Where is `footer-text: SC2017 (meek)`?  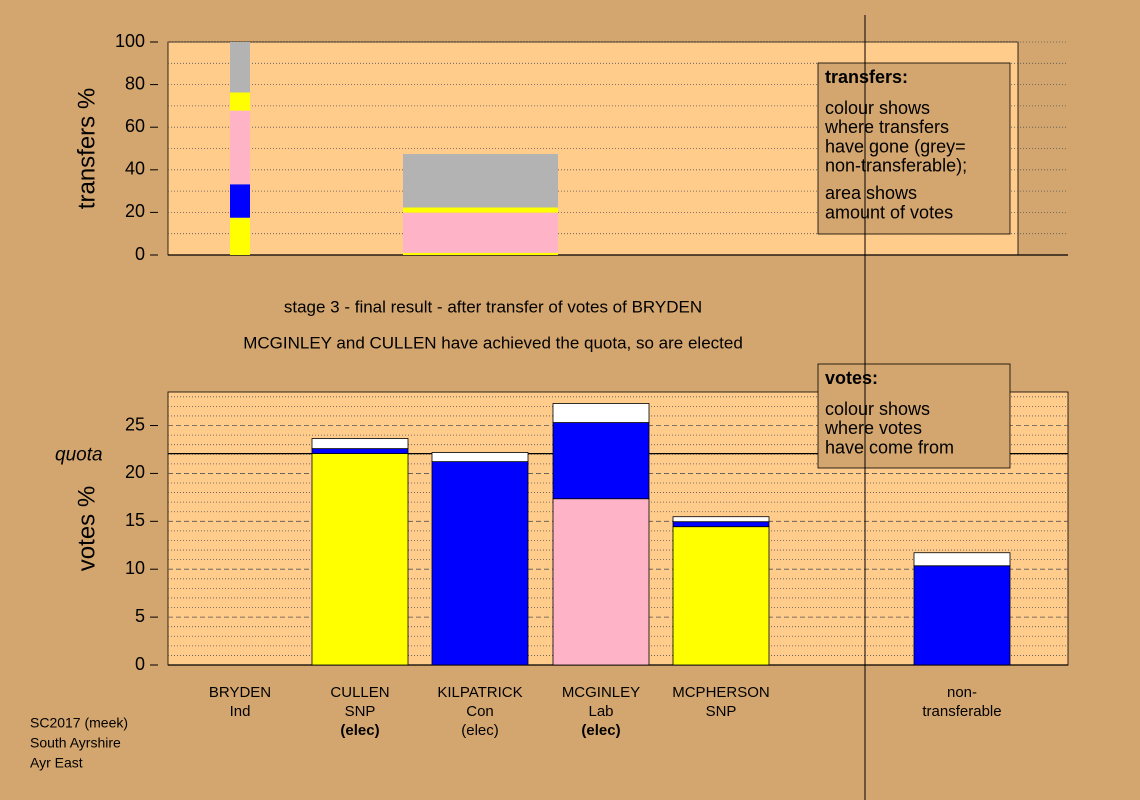 footer-text: SC2017 (meek) is located at coordinates (79, 723).